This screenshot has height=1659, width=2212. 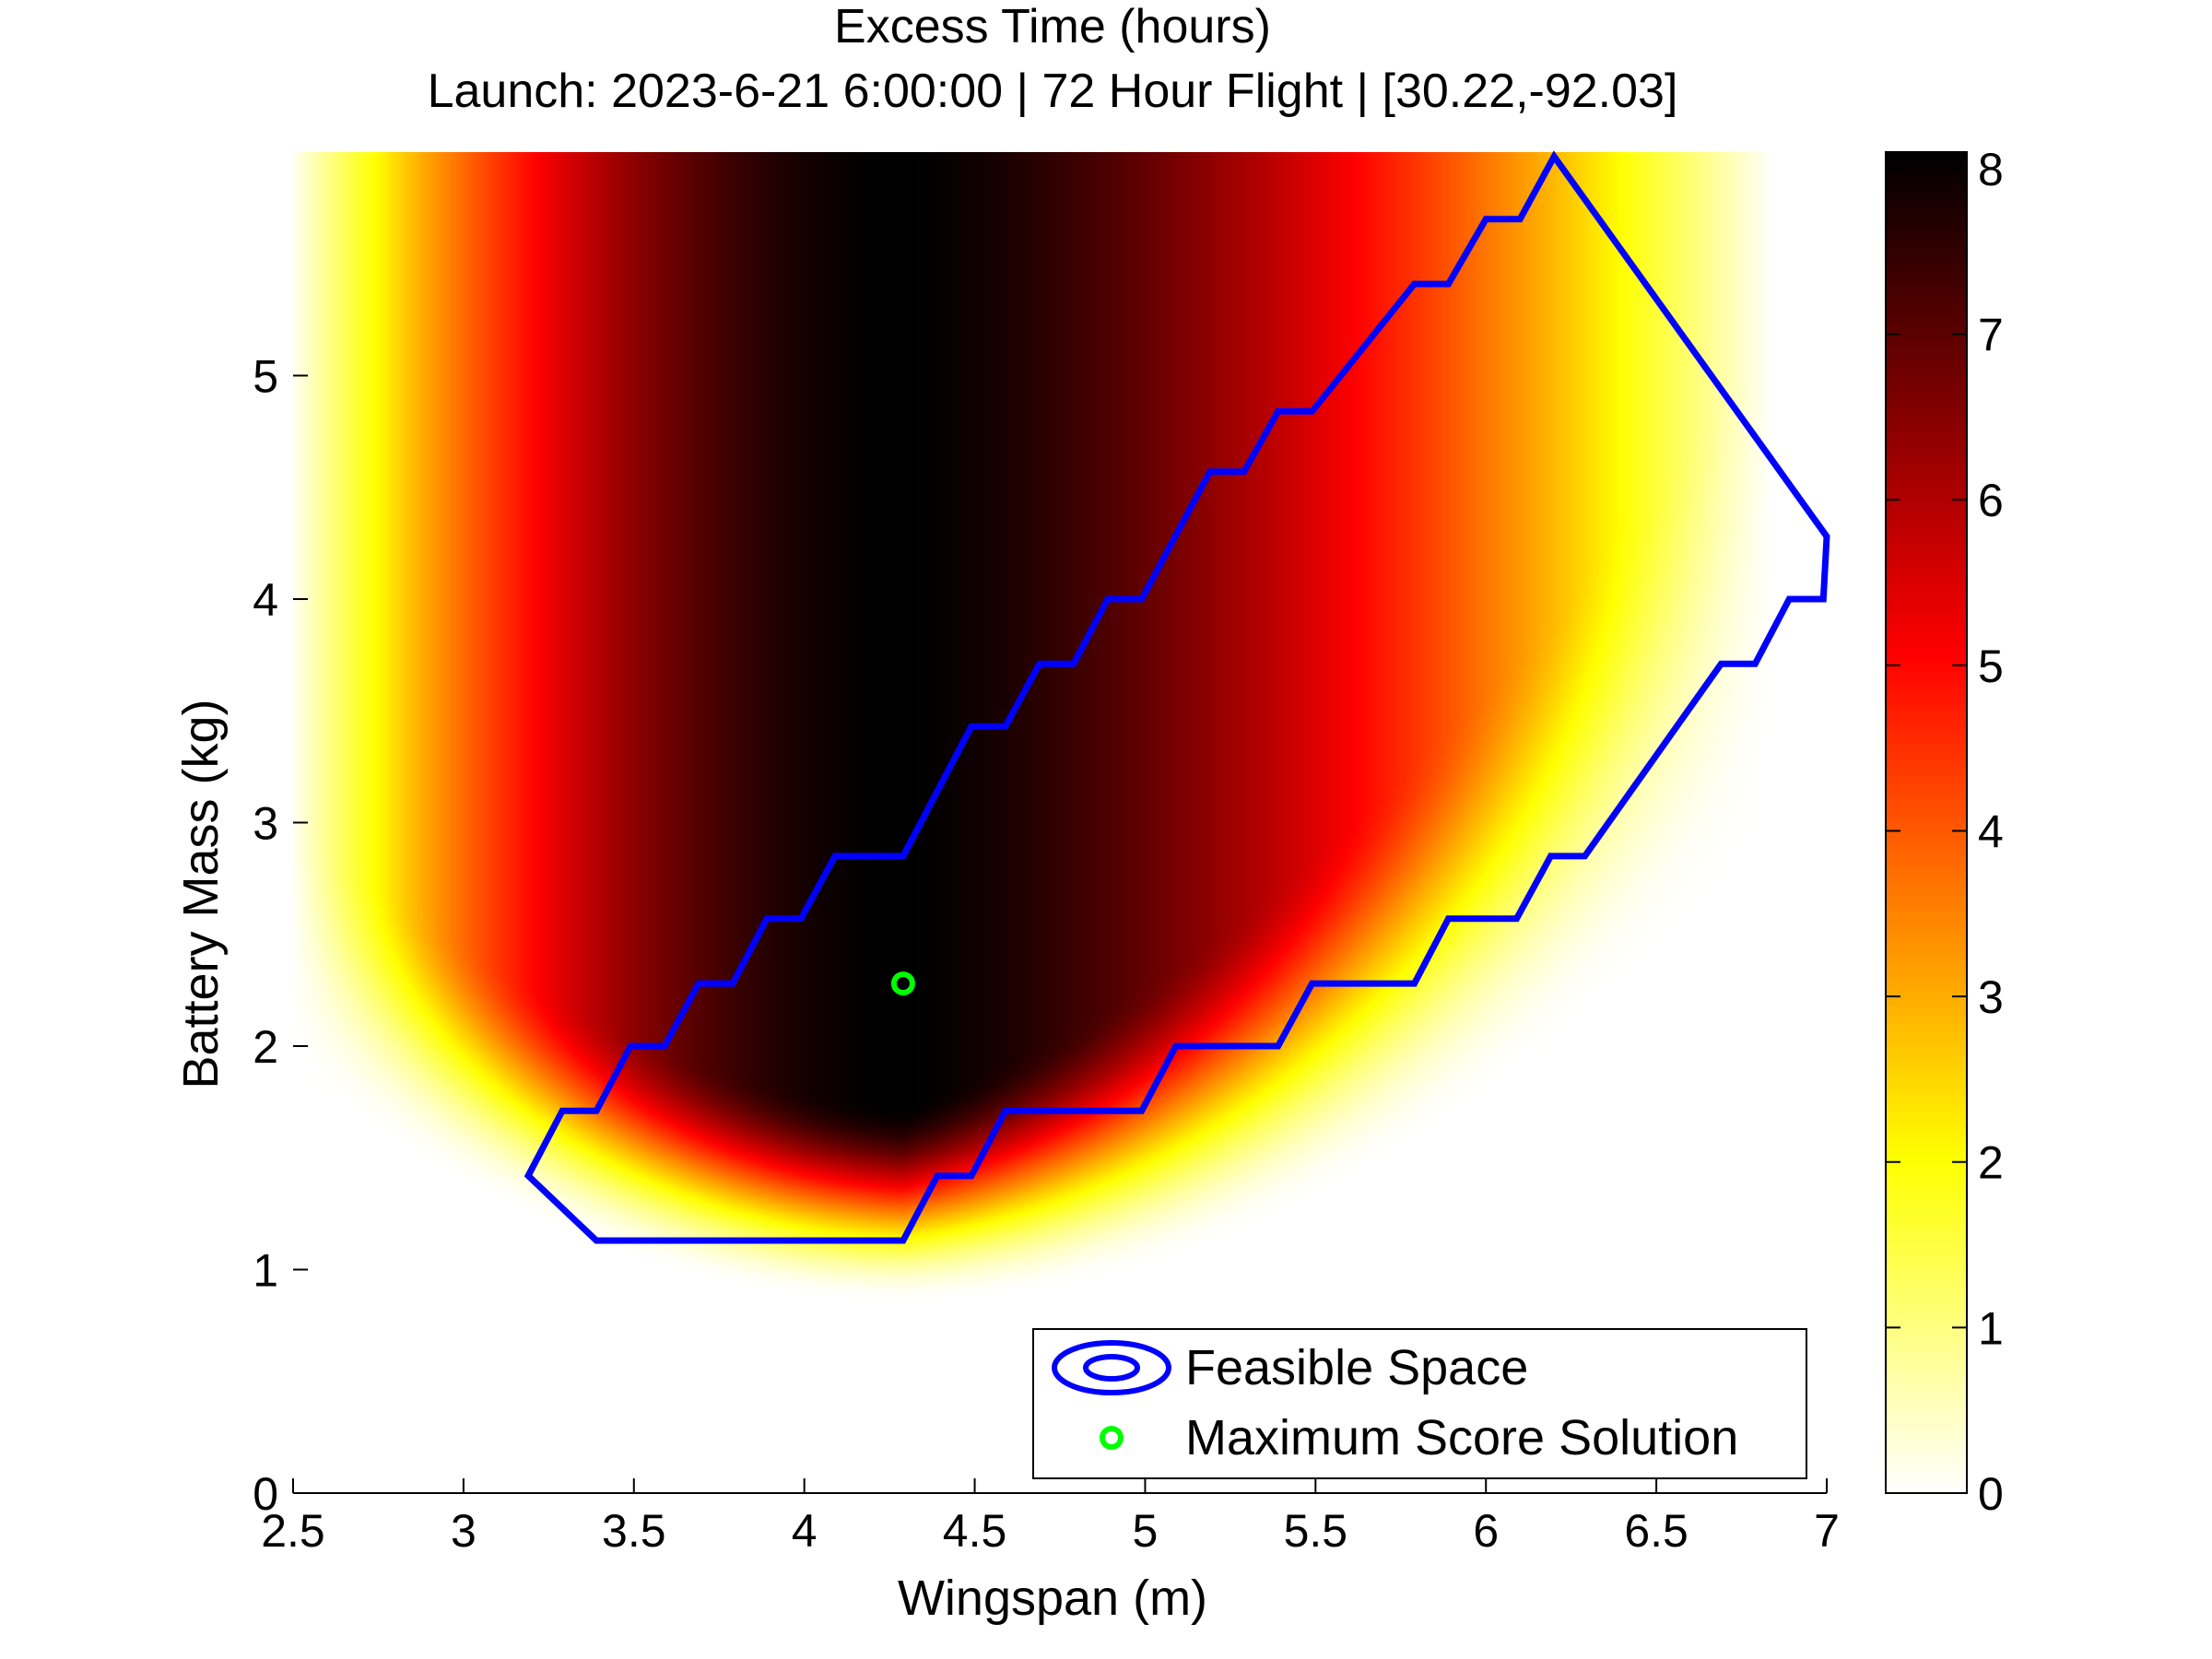 What do you see at coordinates (634, 1531) in the screenshot?
I see `x-tick-label: 3.5` at bounding box center [634, 1531].